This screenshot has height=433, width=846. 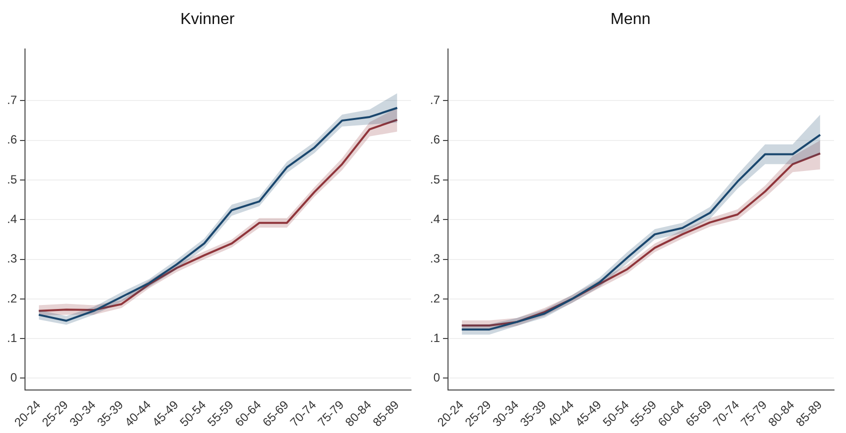 I want to click on chart-title: Menn, so click(x=630, y=19).